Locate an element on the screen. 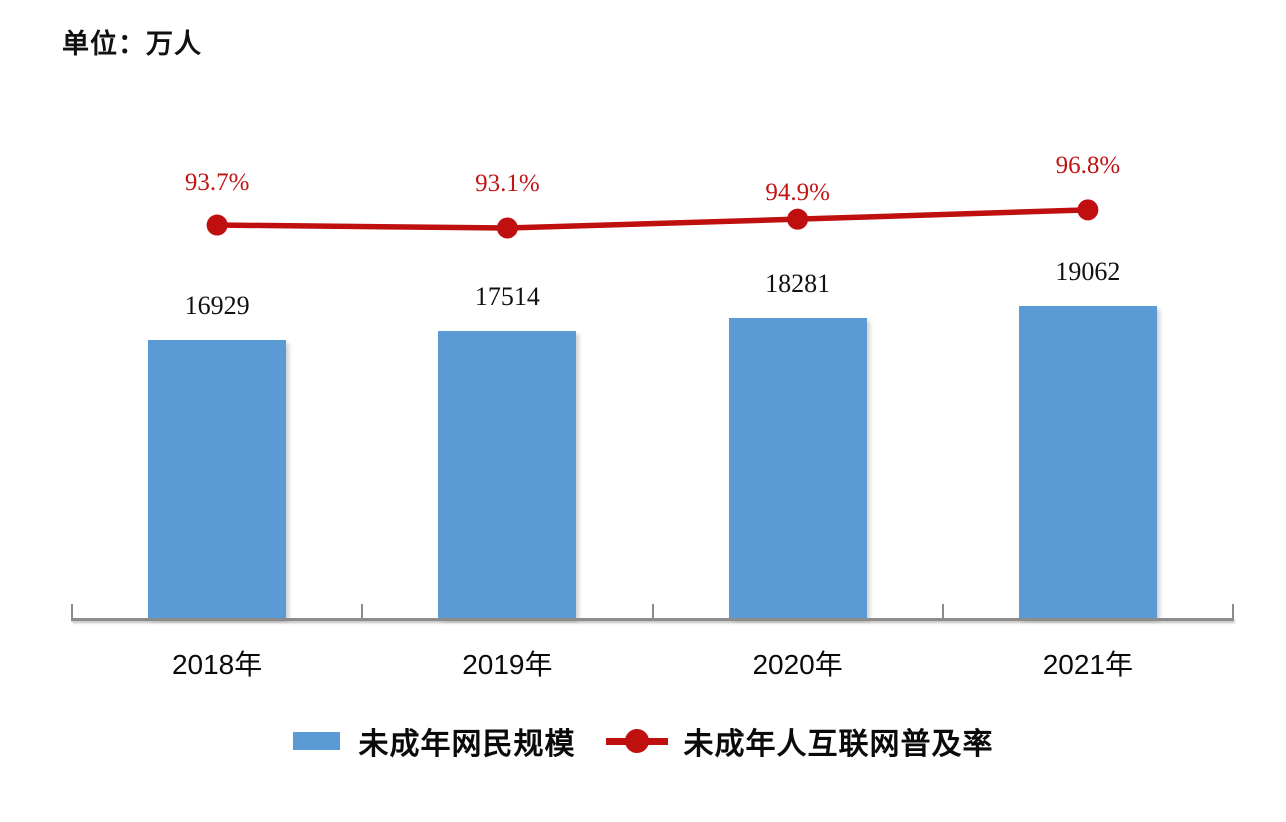 This screenshot has height=822, width=1286. line-value-label: 94.9% is located at coordinates (797, 193).